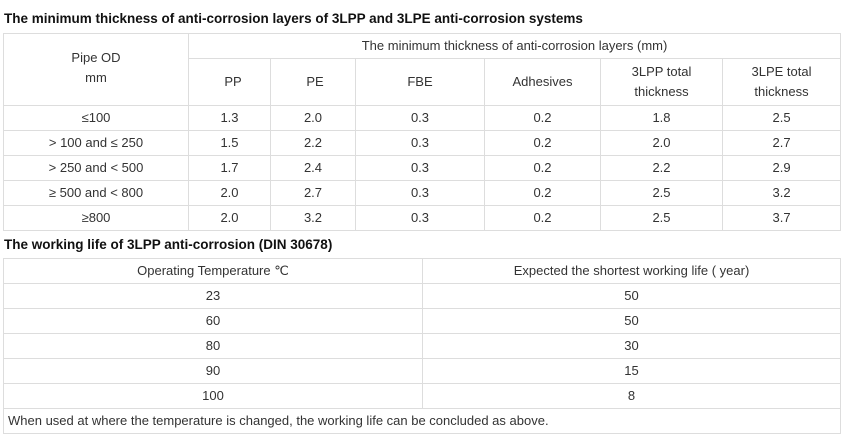 Image resolution: width=844 pixels, height=446 pixels. I want to click on row: ≥ 500 and < 800 2.0 2.7 0.3 0.2 2.5 3.2, so click(422, 193).